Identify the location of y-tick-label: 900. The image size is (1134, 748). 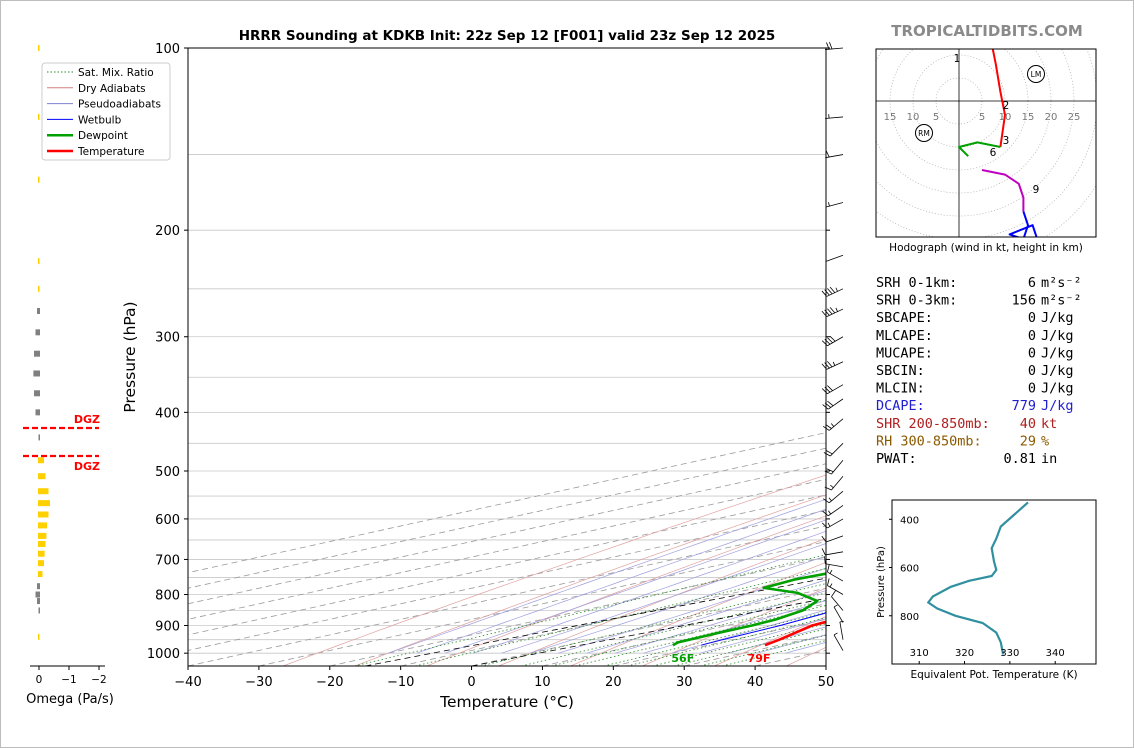
(167, 626).